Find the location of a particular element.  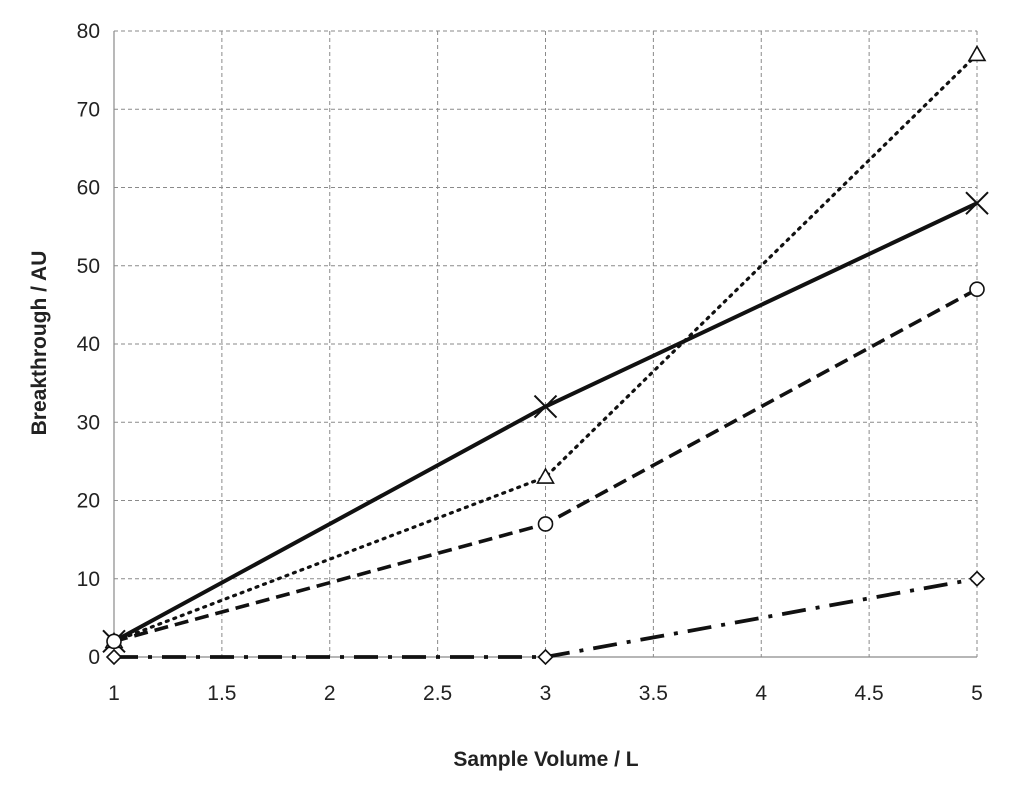

x-tick-label: 4 is located at coordinates (761, 693).